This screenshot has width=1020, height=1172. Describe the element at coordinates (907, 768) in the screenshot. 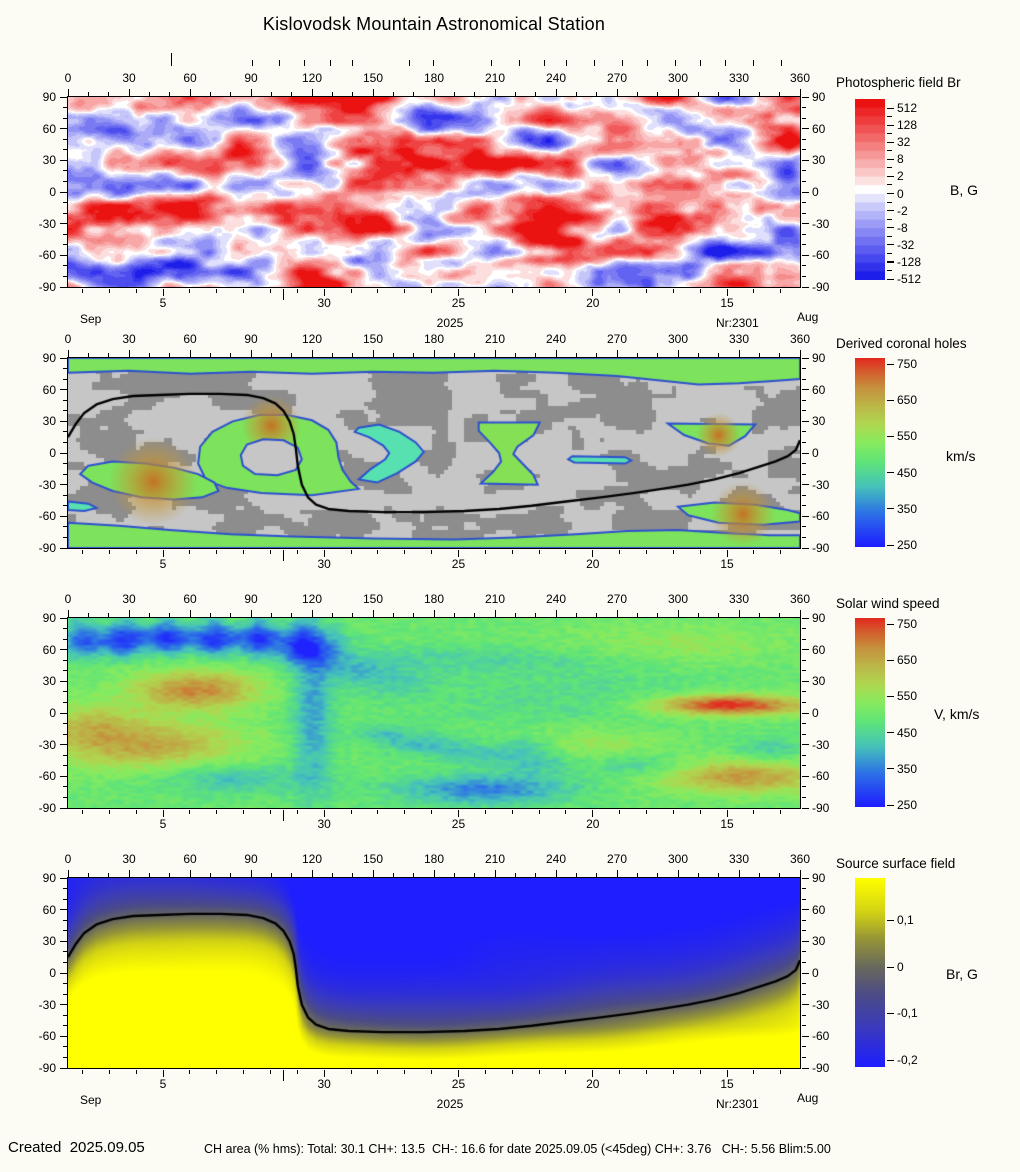

I see `colorbar-tick-label: 350` at that location.